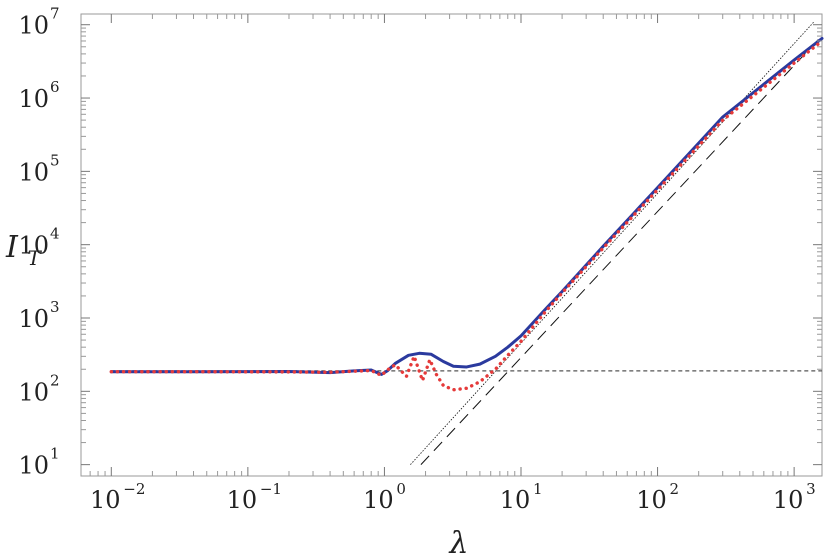 This screenshot has height=559, width=827. I want to click on x-tick-exp-5: 3, so click(811, 489).